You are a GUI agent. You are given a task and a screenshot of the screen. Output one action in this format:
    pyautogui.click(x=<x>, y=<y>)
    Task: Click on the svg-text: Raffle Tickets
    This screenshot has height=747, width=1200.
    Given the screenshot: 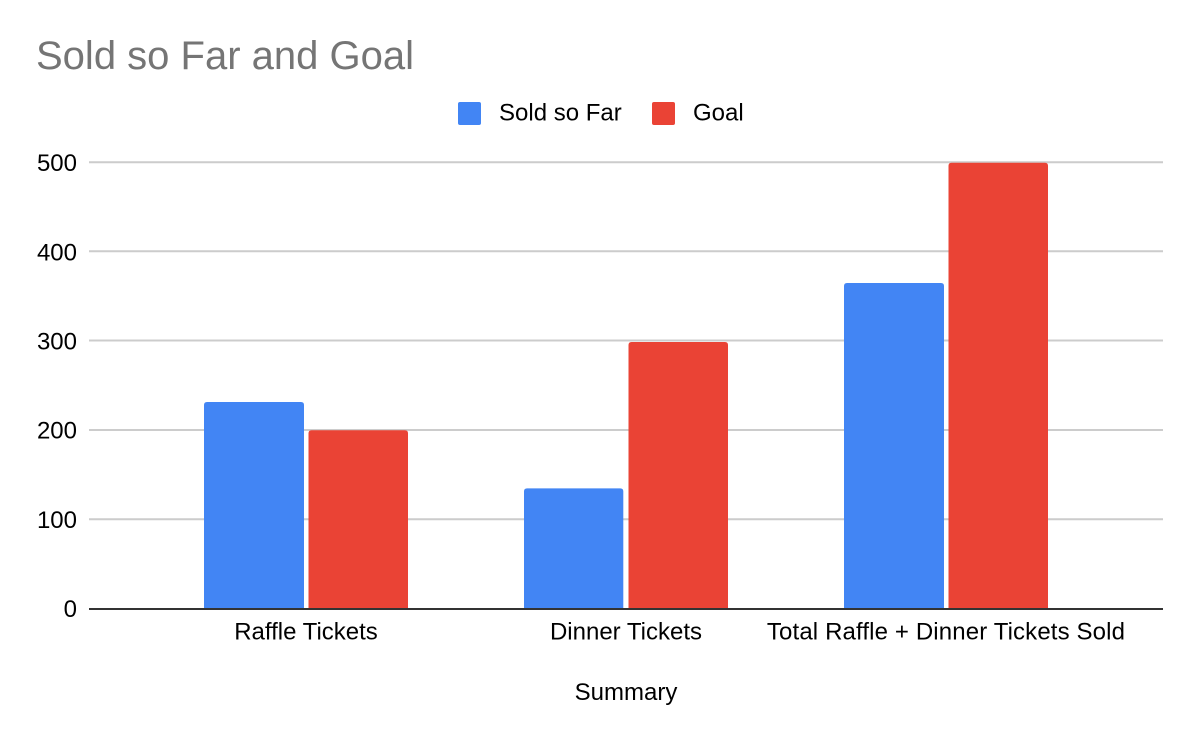 What is the action you would take?
    pyautogui.click(x=306, y=632)
    